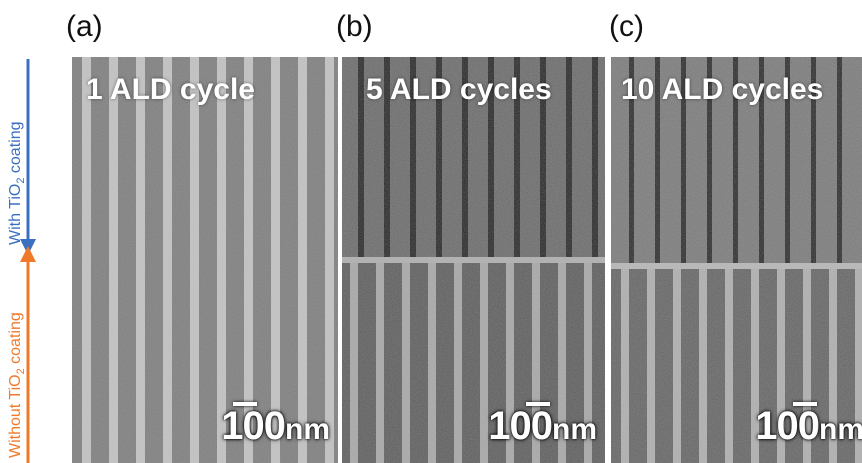 Image resolution: width=862 pixels, height=463 pixels. I want to click on up-arrow-icon, so click(28, 354).